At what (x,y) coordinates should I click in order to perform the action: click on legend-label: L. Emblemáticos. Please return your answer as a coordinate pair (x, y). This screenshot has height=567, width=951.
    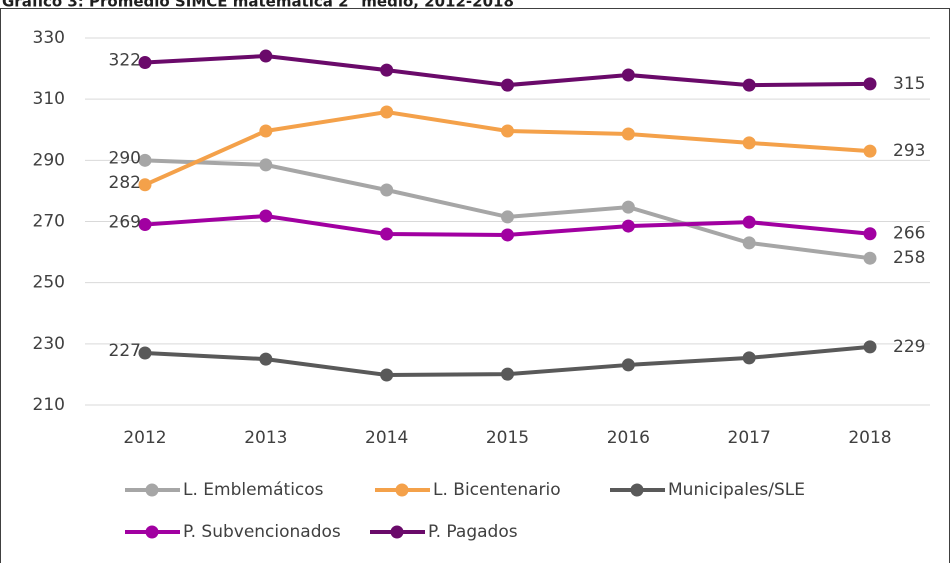
    Looking at the image, I should click on (253, 490).